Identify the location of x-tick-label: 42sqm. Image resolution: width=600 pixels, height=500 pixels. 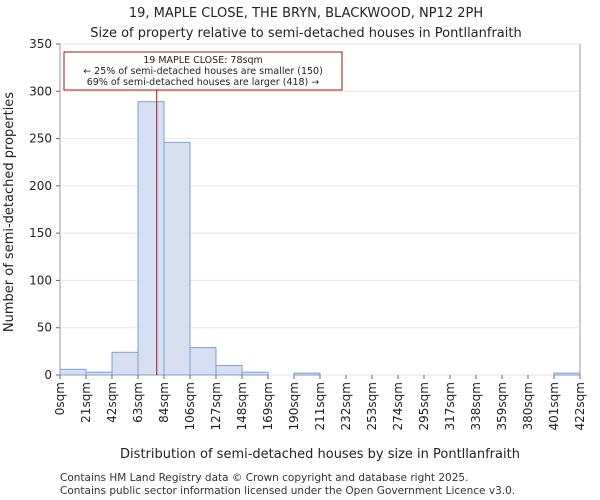
(112, 402).